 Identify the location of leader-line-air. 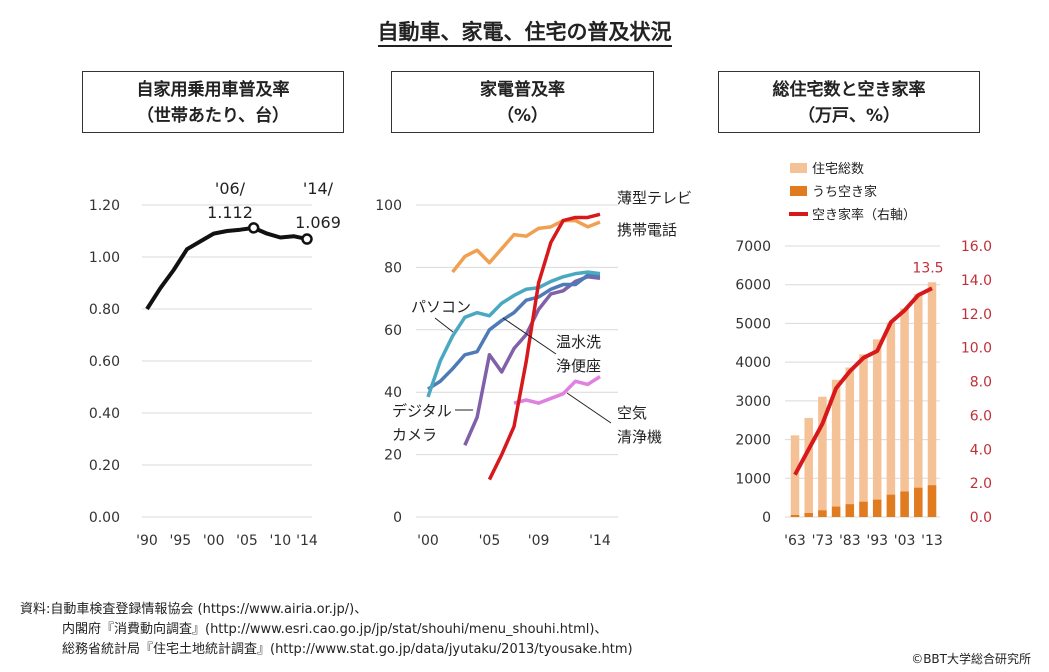
(589, 408).